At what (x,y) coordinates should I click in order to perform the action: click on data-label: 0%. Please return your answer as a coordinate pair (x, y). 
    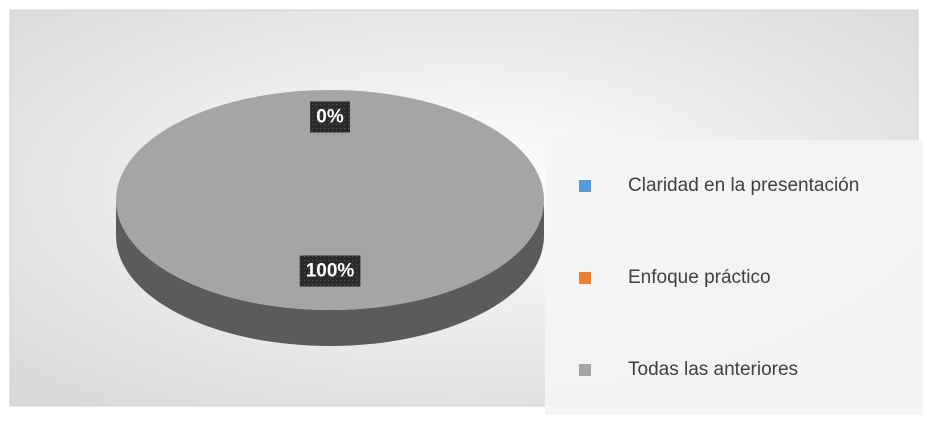
    Looking at the image, I should click on (330, 117).